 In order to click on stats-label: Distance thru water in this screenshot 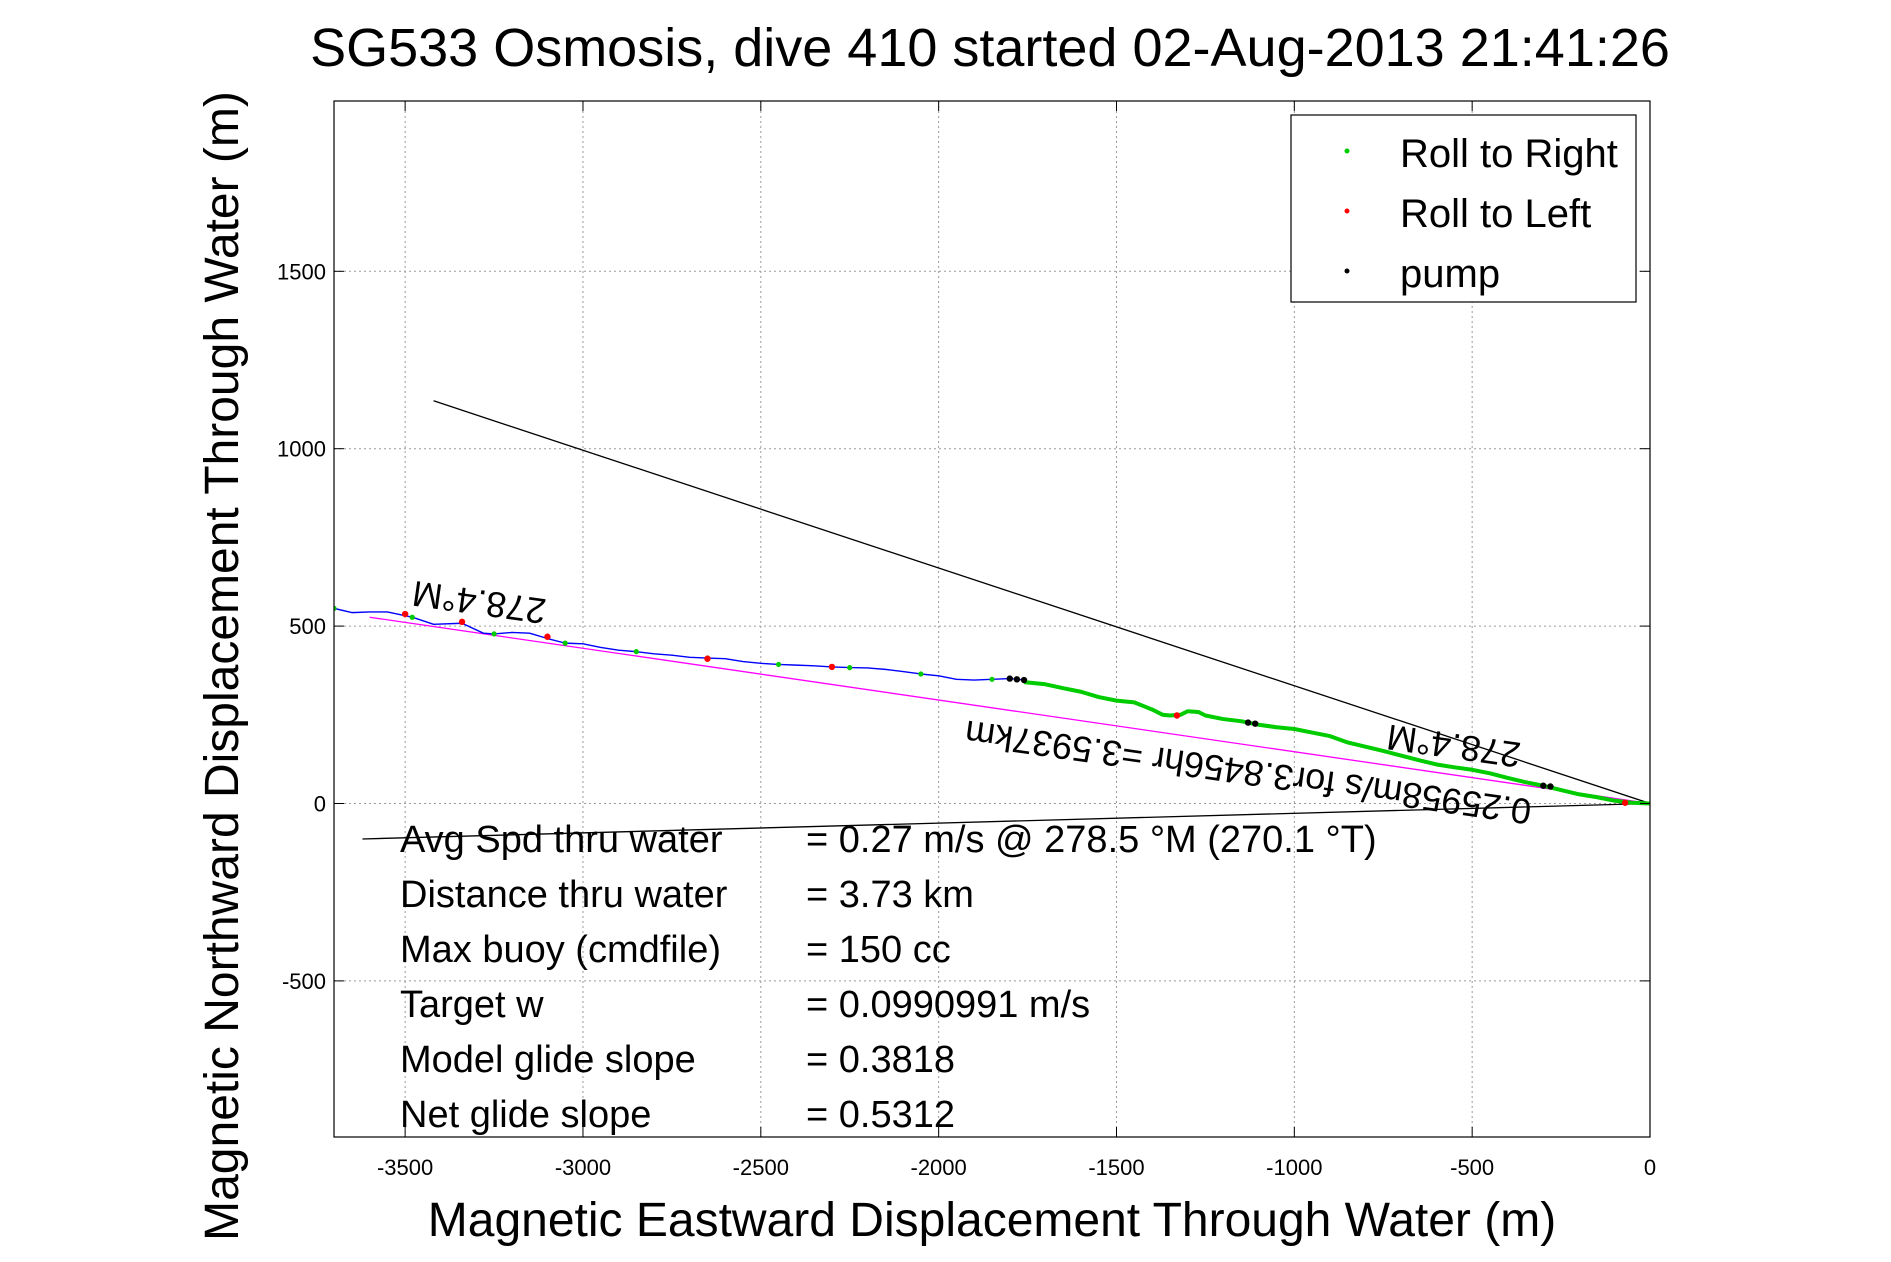, I will do `click(564, 895)`.